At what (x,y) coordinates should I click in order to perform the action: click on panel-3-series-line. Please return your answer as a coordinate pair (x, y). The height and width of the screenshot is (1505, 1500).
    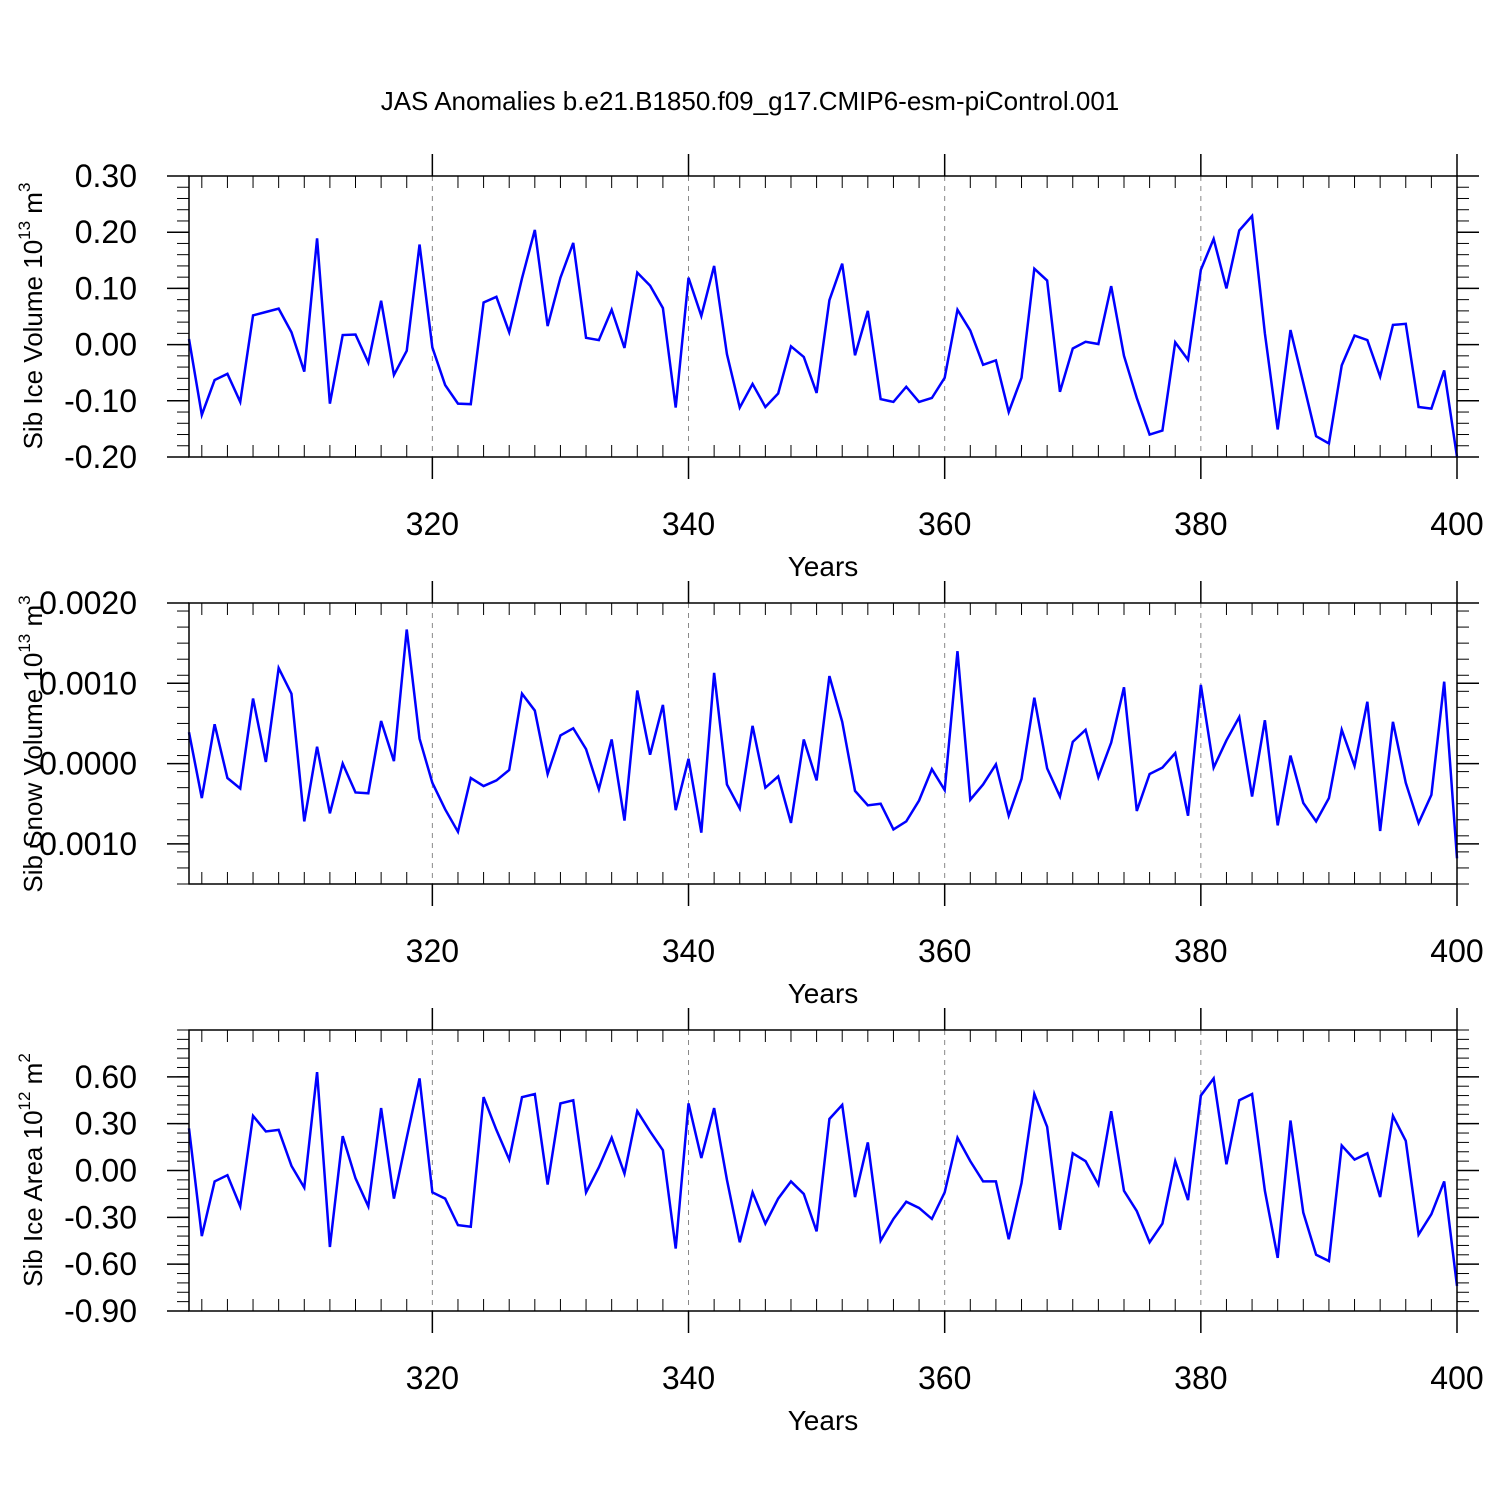
    Looking at the image, I should click on (823, 1179).